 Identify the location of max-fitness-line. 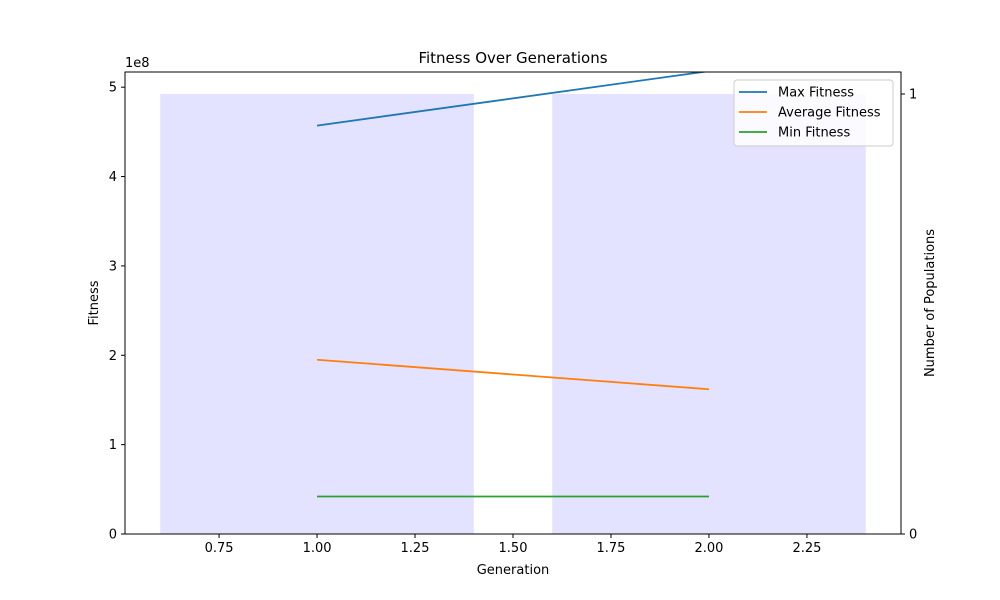
(513, 99).